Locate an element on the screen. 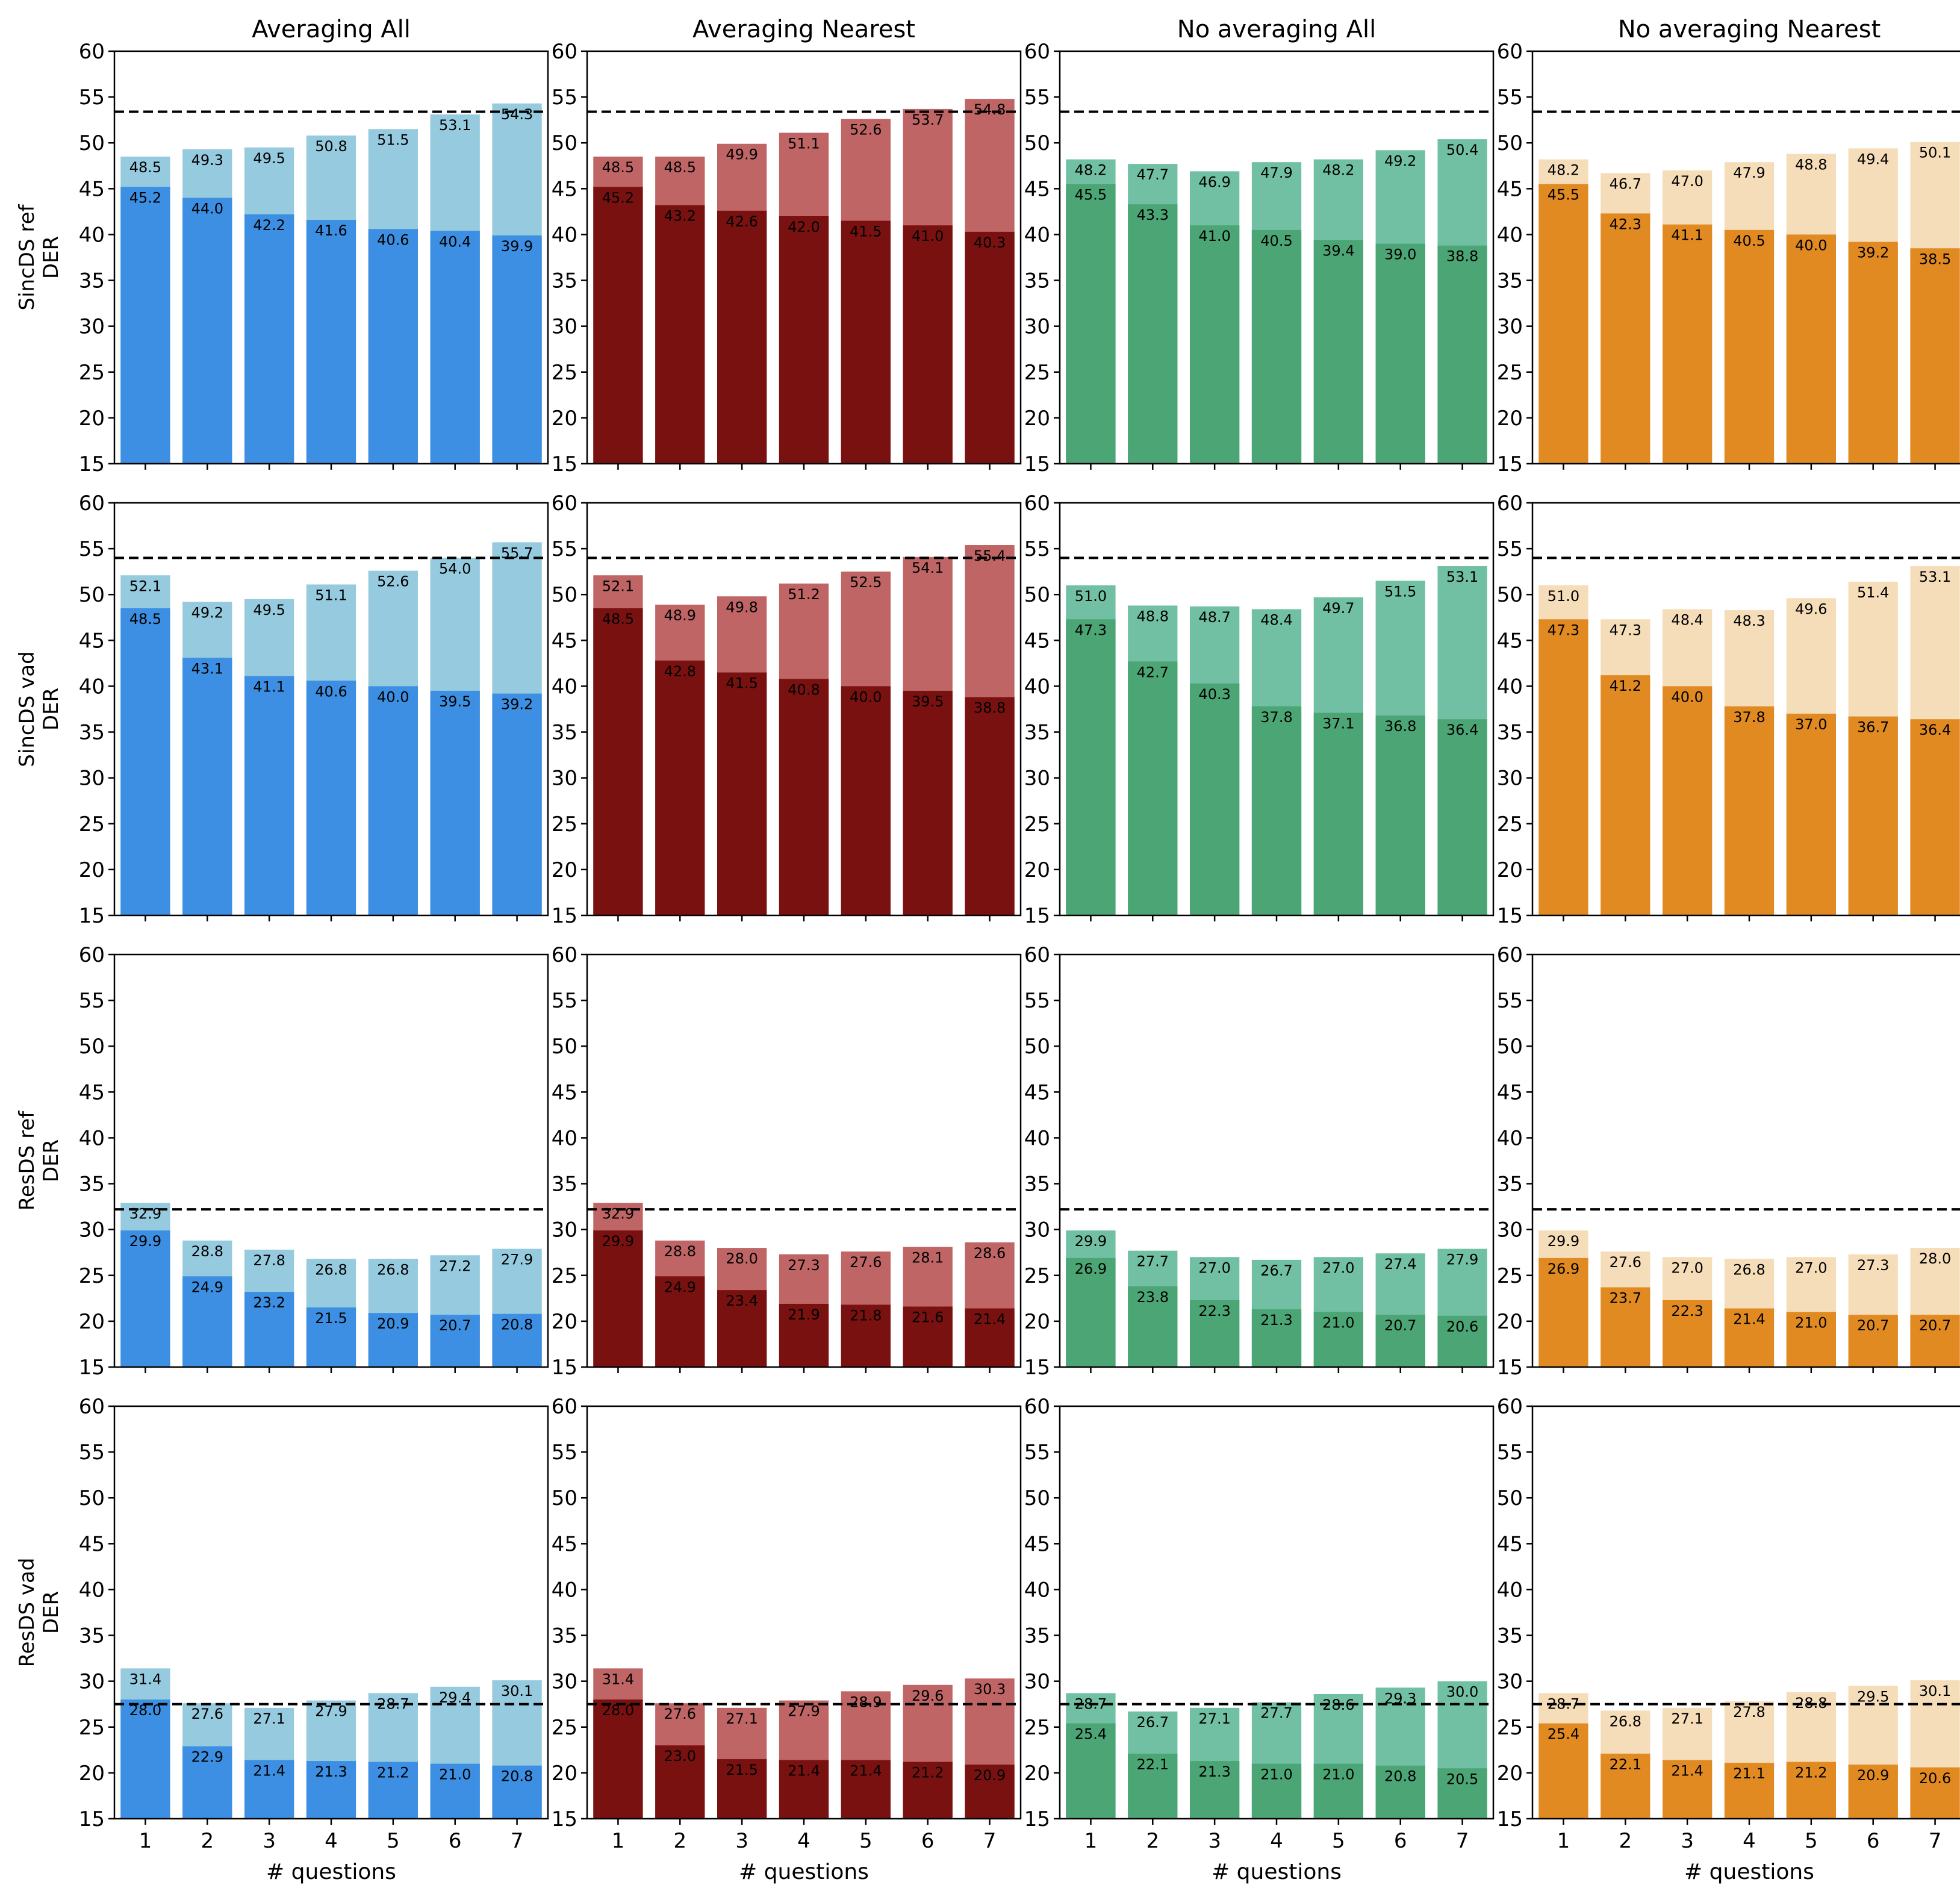 Image resolution: width=1960 pixels, height=1894 pixels. bar-lower-label: 20.7 is located at coordinates (1935, 1325).